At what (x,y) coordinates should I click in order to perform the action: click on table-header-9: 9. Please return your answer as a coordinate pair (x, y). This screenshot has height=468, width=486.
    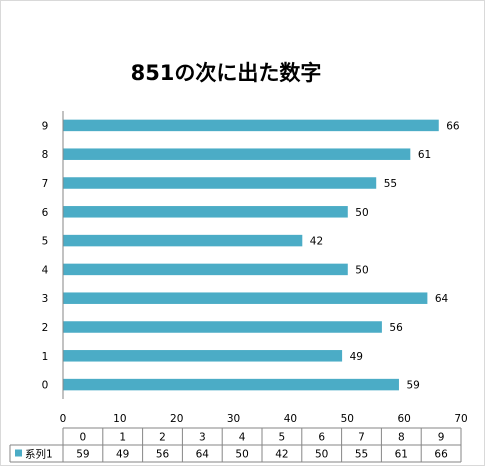
    Looking at the image, I should click on (441, 438).